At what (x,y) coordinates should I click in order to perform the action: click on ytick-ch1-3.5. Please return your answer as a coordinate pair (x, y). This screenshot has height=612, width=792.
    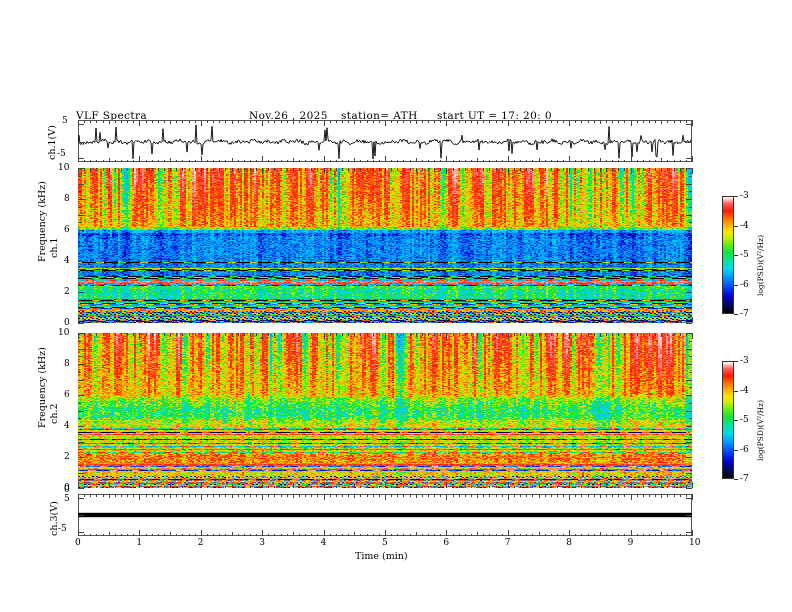
    Looking at the image, I should click on (79, 269).